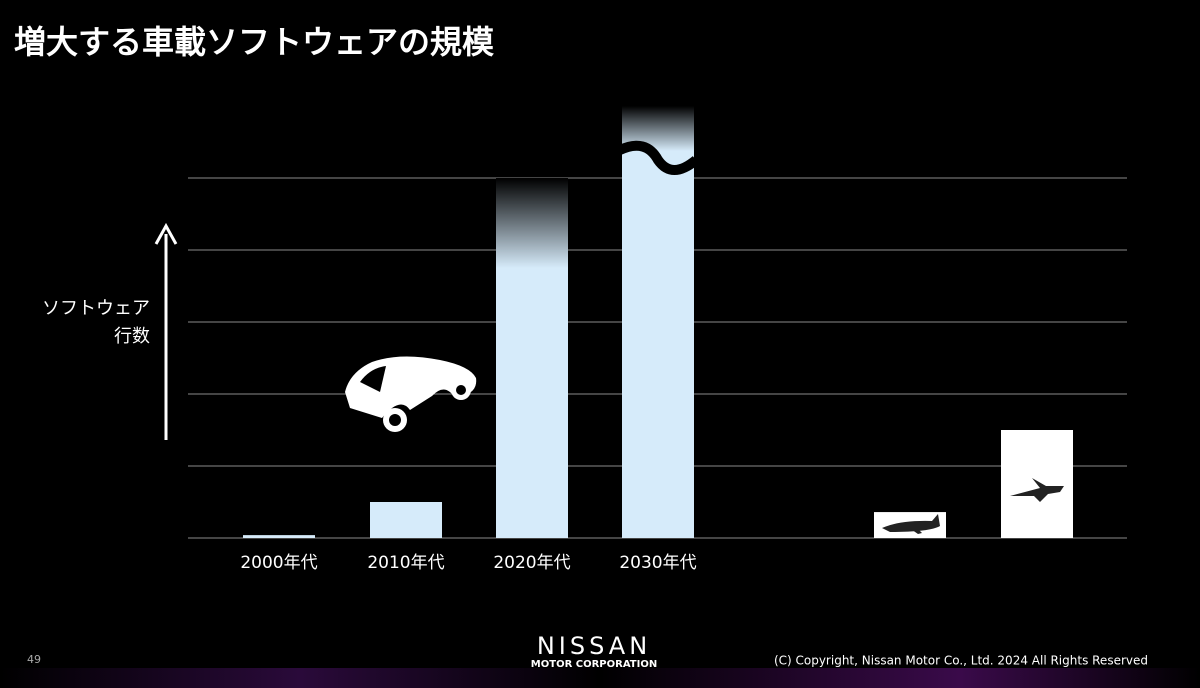 The image size is (1200, 688). I want to click on brand: NISSAN, so click(594, 646).